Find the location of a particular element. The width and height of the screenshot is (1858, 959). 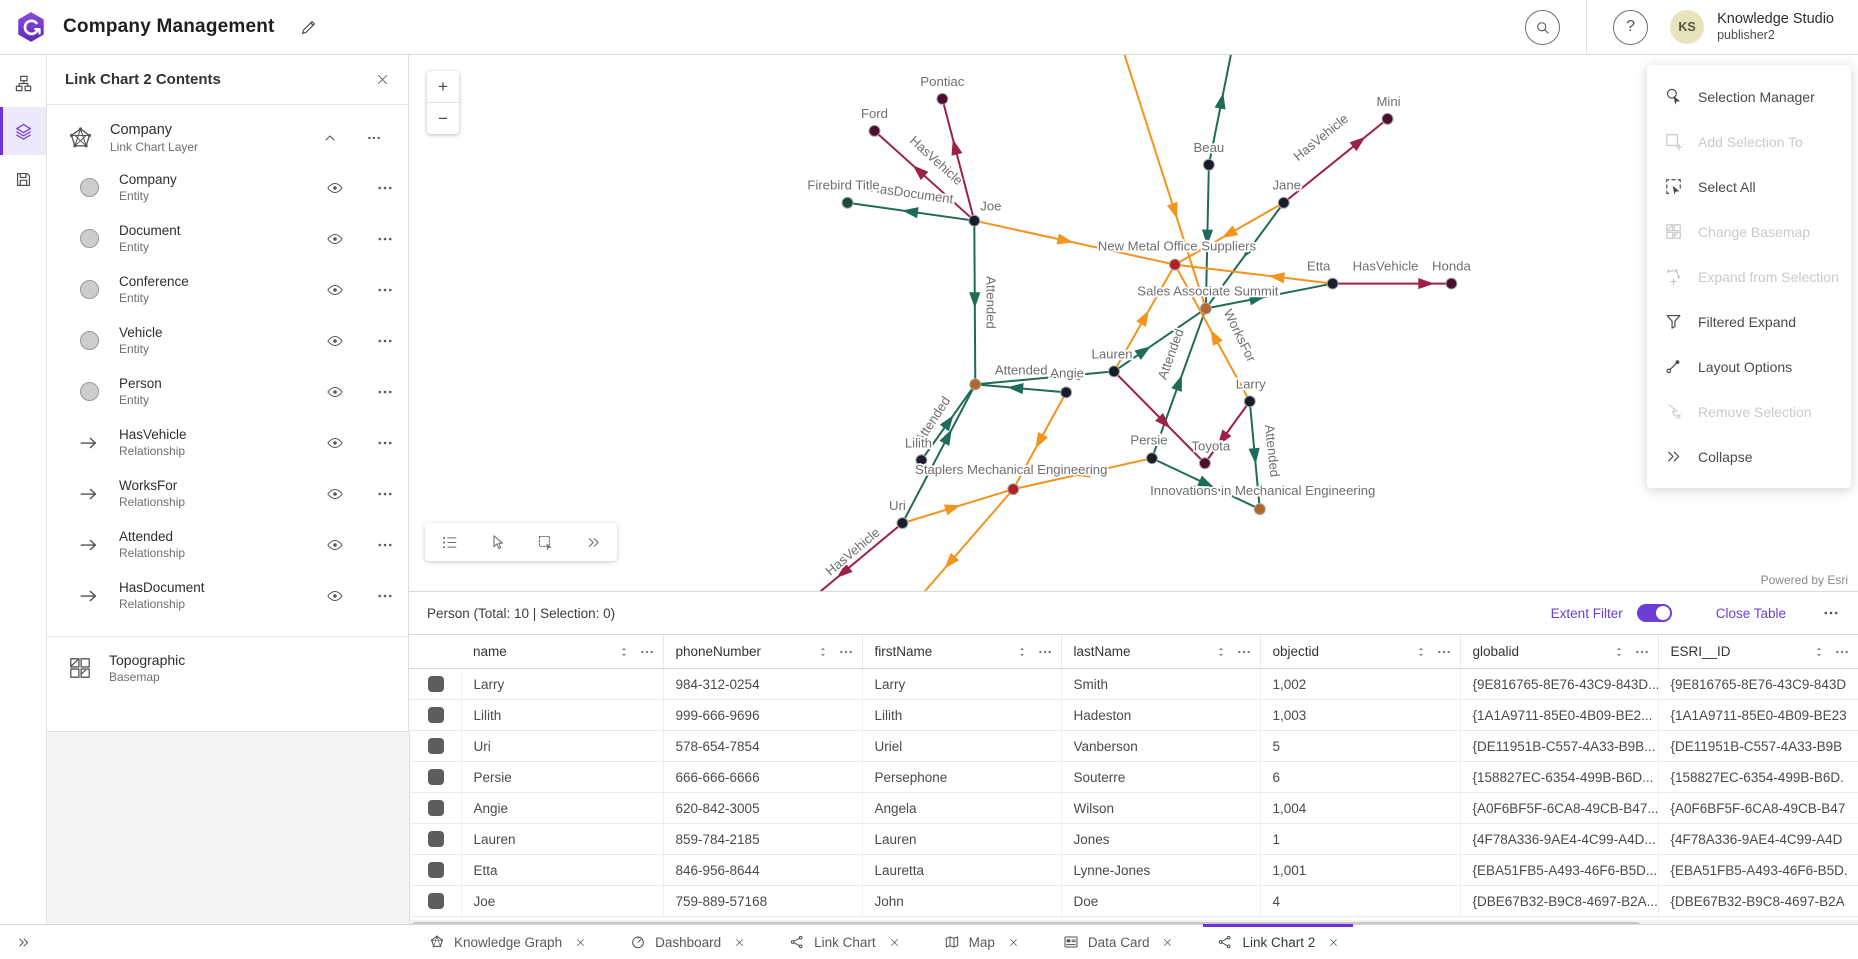

view-tab: Data Card is located at coordinates (1118, 942).